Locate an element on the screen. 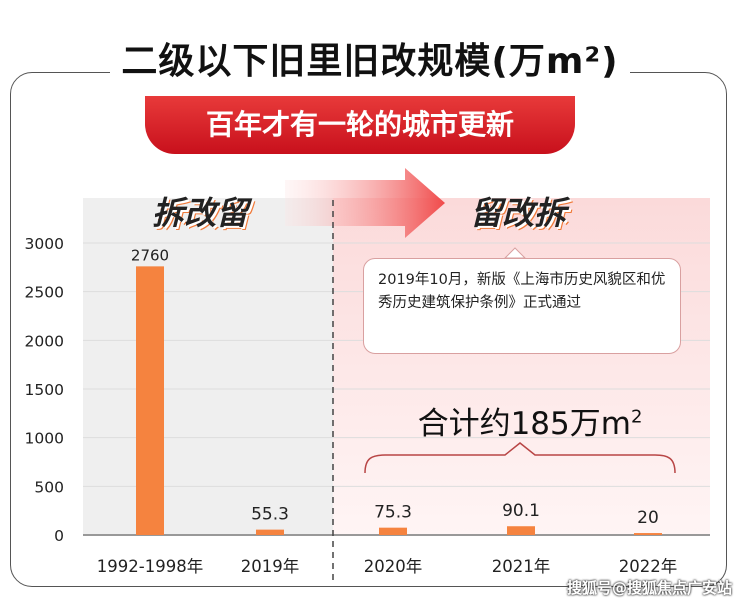 The image size is (740, 604). y-tick-label: 1000 is located at coordinates (44, 439).